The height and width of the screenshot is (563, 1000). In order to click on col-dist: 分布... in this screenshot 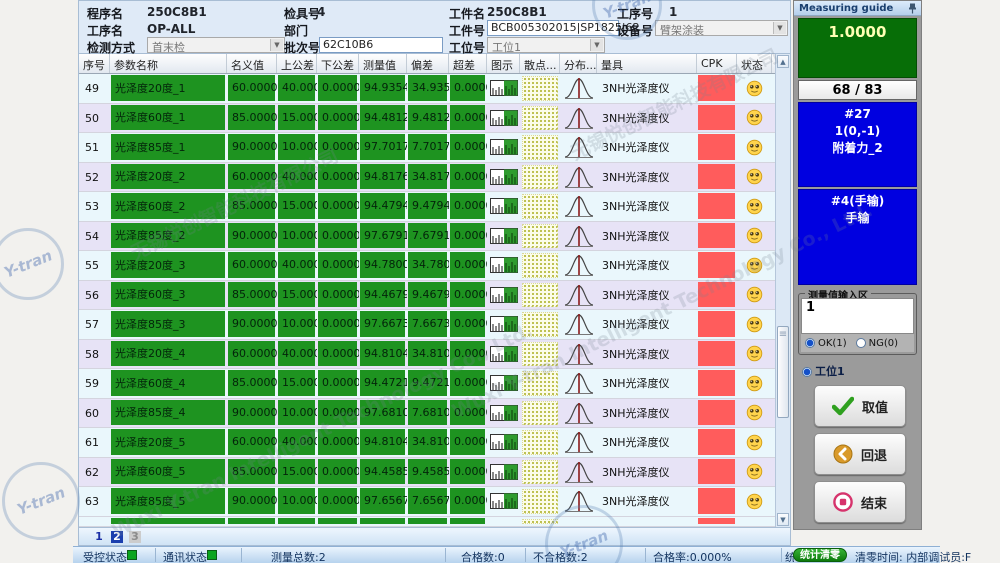, I will do `click(578, 63)`.